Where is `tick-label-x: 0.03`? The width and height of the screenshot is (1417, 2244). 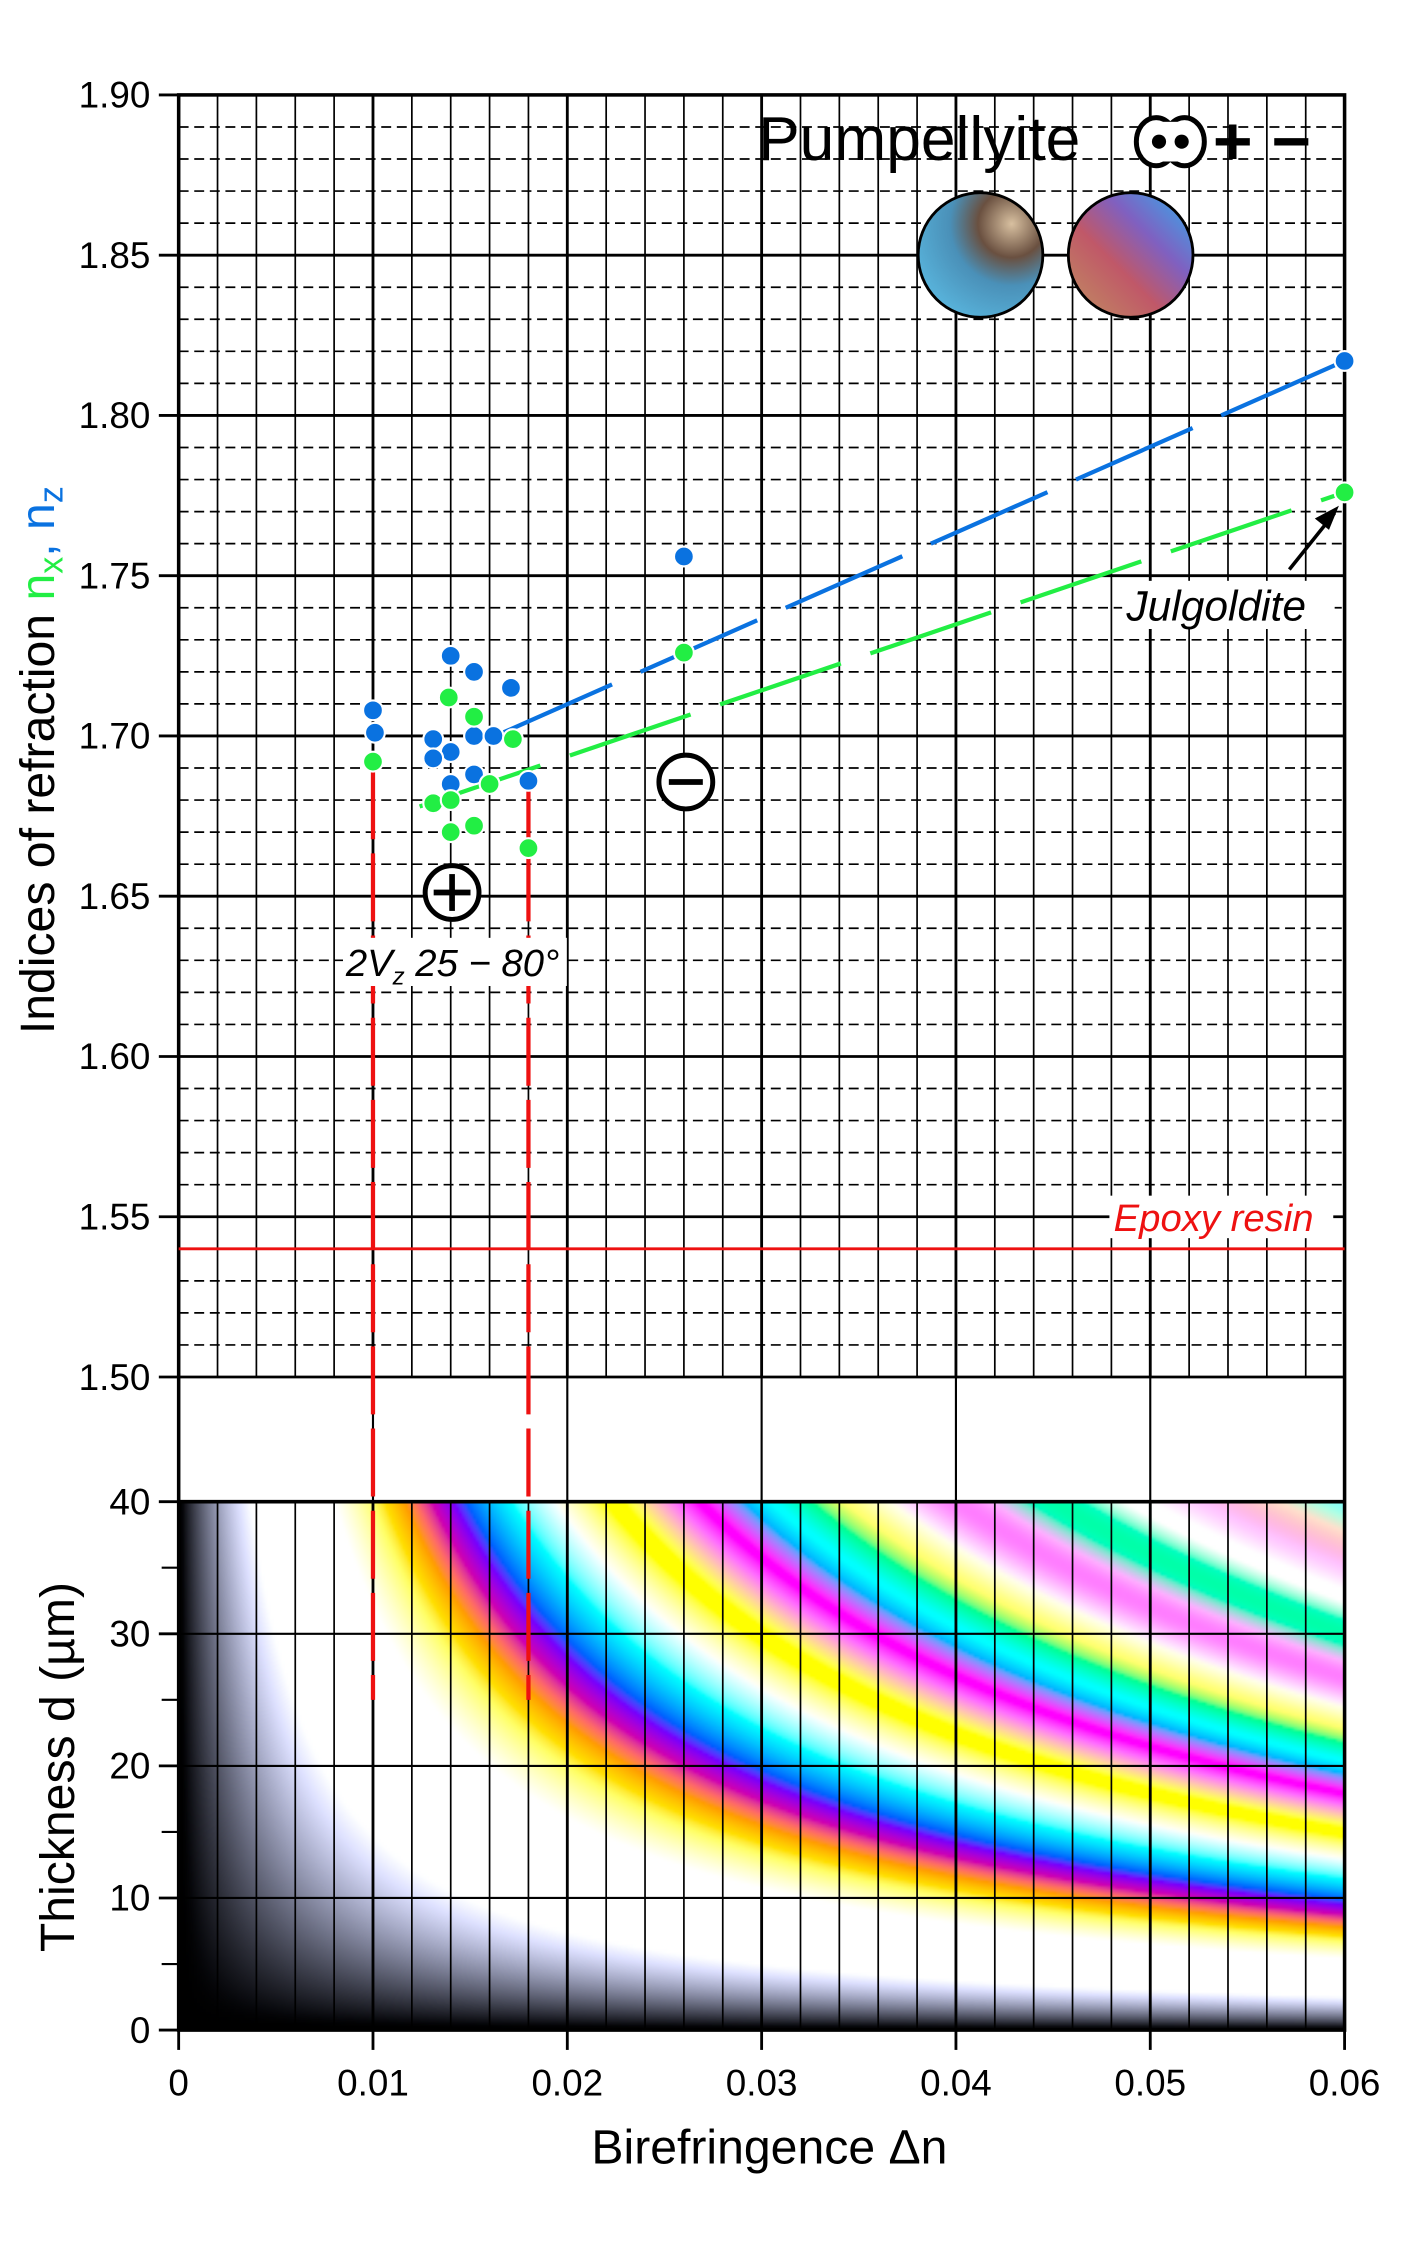 tick-label-x: 0.03 is located at coordinates (762, 2082).